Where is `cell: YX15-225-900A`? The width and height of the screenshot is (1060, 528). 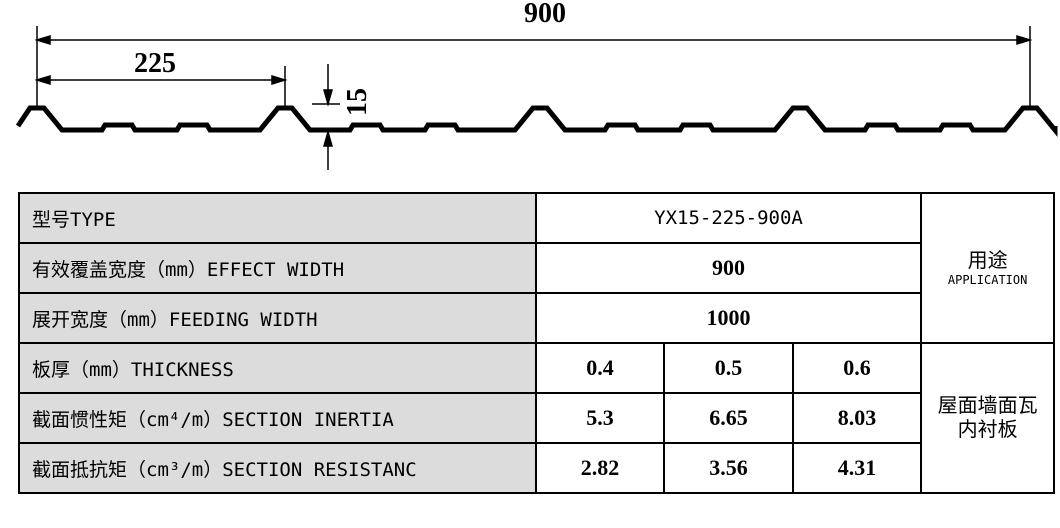
cell: YX15-225-900A is located at coordinates (728, 218).